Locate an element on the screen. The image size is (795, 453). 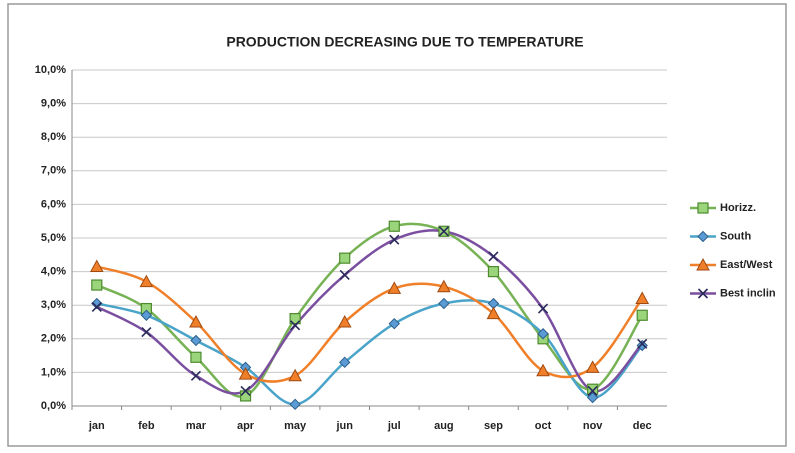
y-tick-label: 9,0% is located at coordinates (53, 104).